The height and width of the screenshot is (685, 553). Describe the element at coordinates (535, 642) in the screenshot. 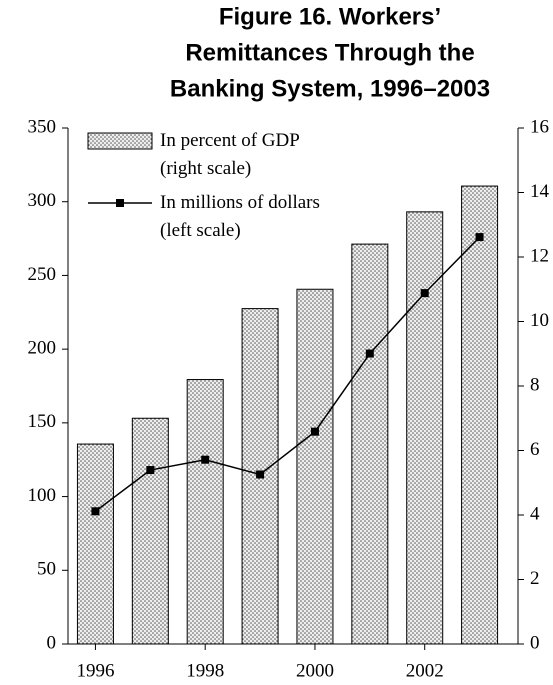

I see `y2-tick-label: 0` at that location.